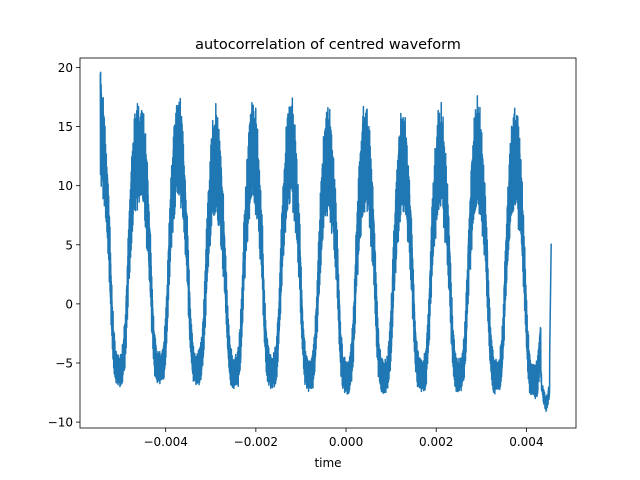  I want to click on x-tick-label: 0.000, so click(346, 442).